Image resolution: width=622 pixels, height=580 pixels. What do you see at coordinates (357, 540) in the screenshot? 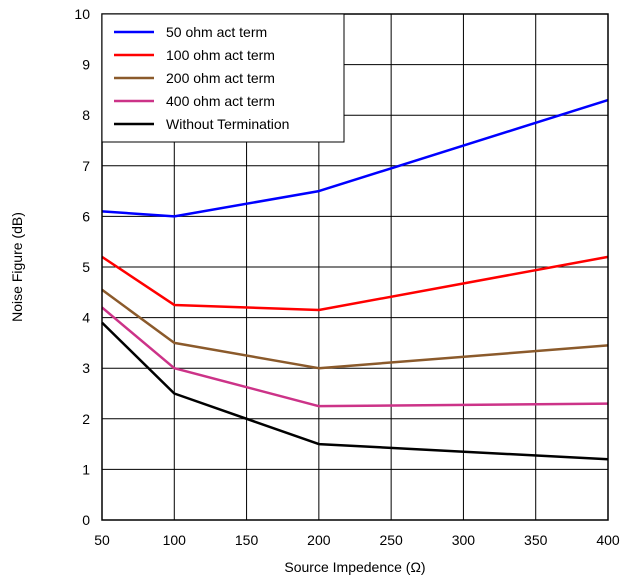
I see `x-tick-labels: 50 100 150 200 250 300 350 400` at bounding box center [357, 540].